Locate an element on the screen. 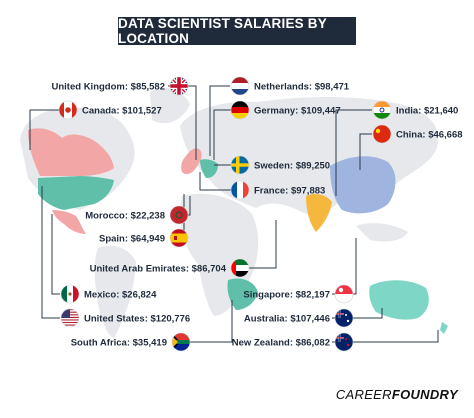  salary-label-mexico: Mexico: $26,824 is located at coordinates (108, 294).